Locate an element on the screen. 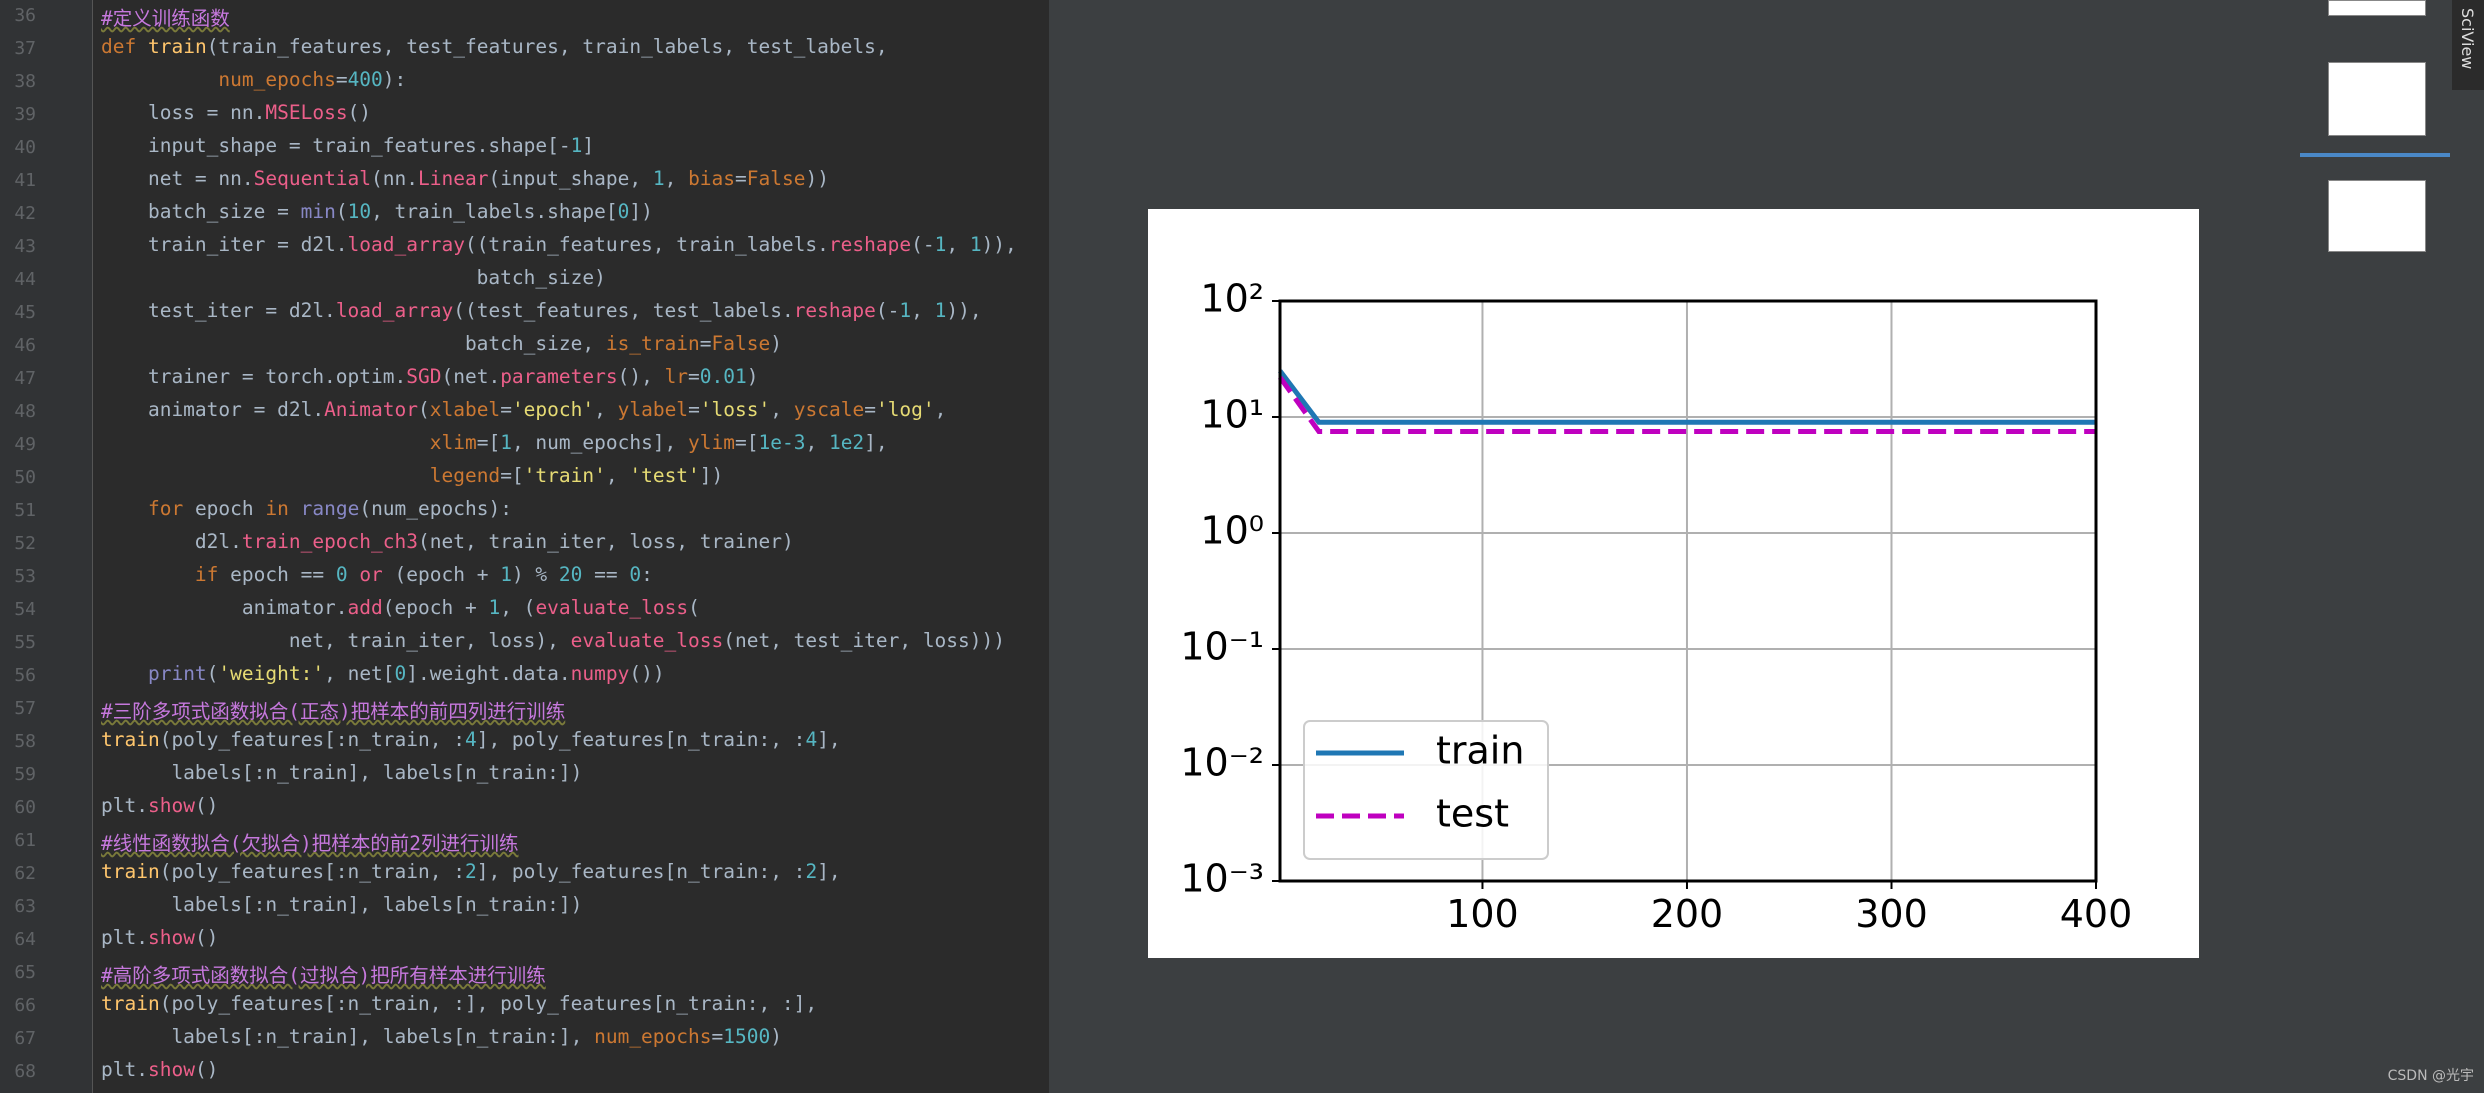 The height and width of the screenshot is (1093, 2484). y-tick-label: 10² is located at coordinates (1232, 299).